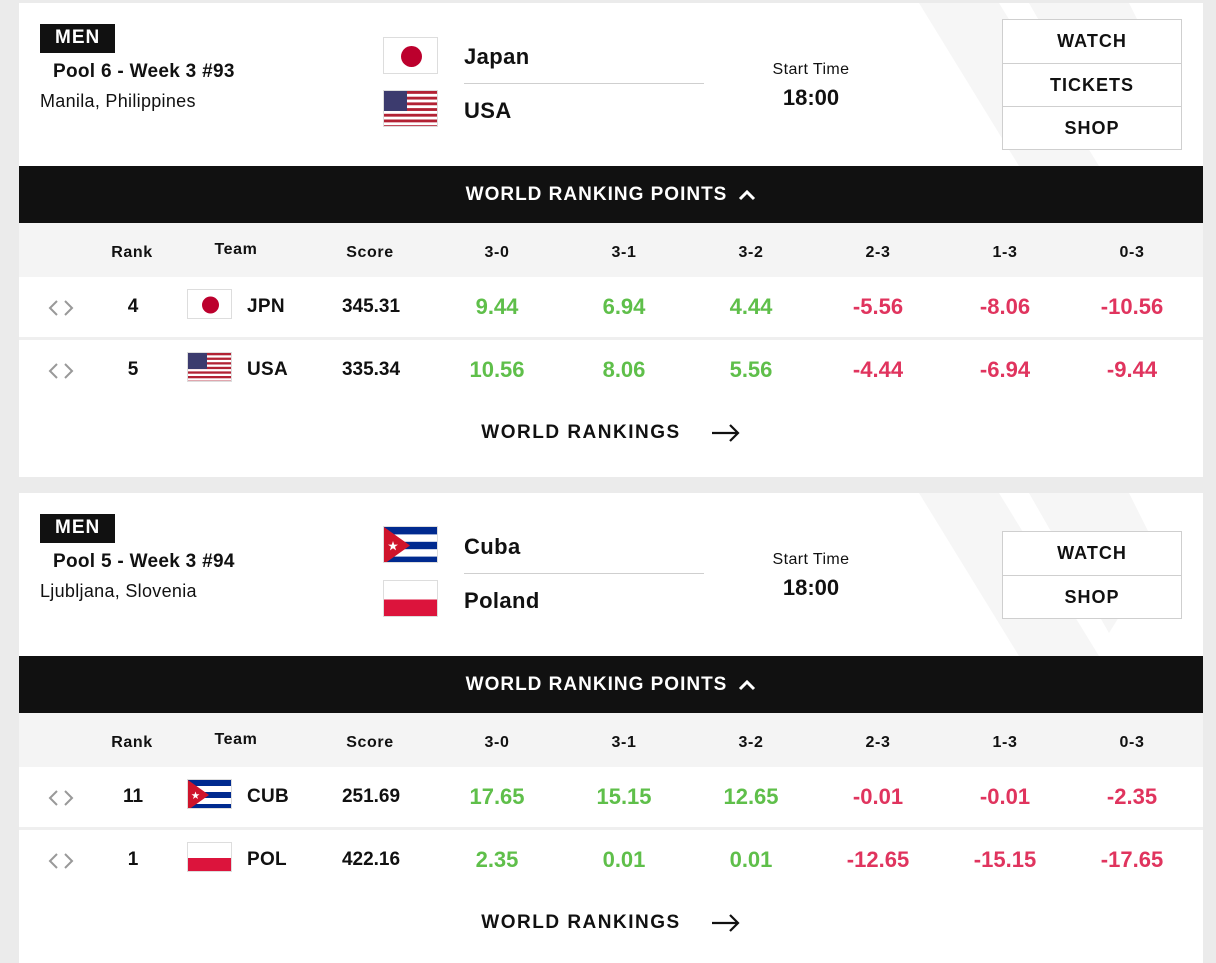 The image size is (1216, 963). What do you see at coordinates (497, 56) in the screenshot?
I see `team1-name: Japan` at bounding box center [497, 56].